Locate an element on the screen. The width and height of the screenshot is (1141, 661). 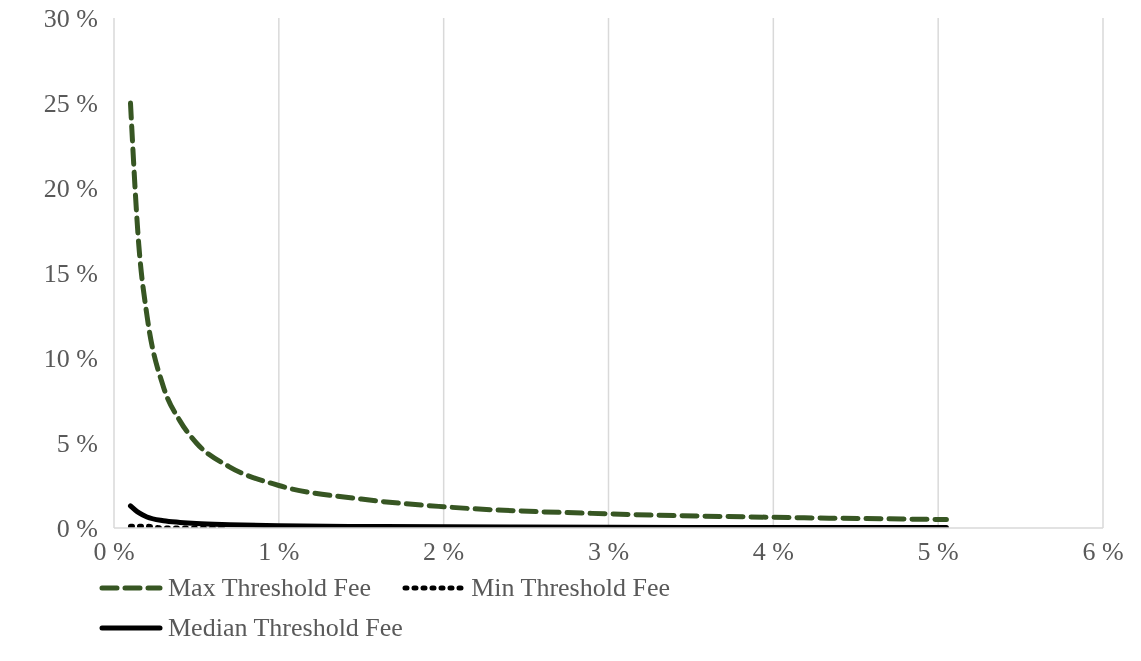
x-tick-label: 6 % is located at coordinates (1103, 552).